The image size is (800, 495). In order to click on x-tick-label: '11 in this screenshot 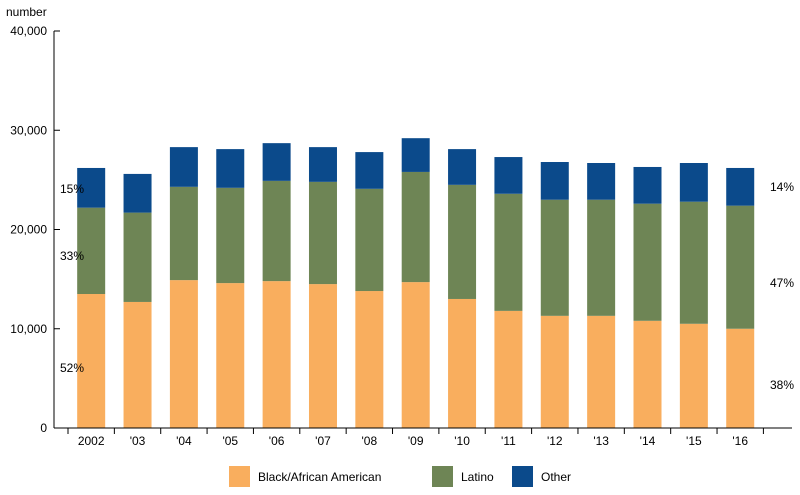, I will do `click(508, 441)`.